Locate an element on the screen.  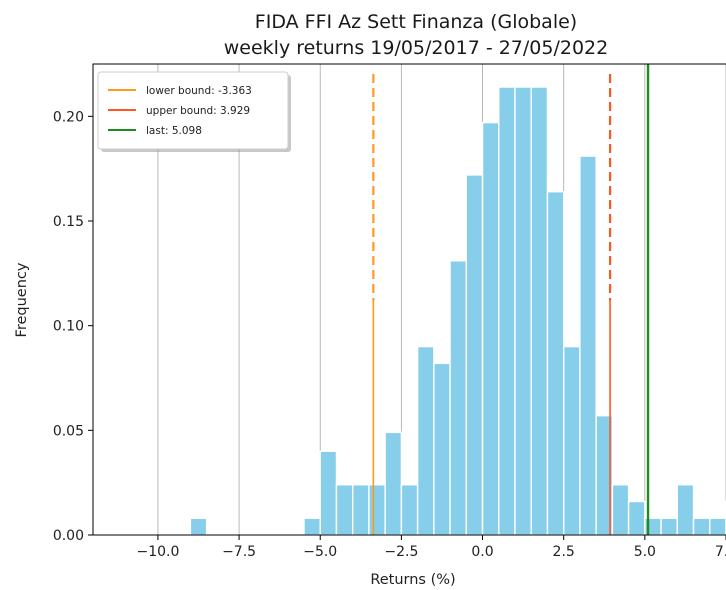
x-axis-ticks: −10.0 −7.5 −5.0 −2.5 0.0 2.5 5.0 7.5 is located at coordinates (431, 547).